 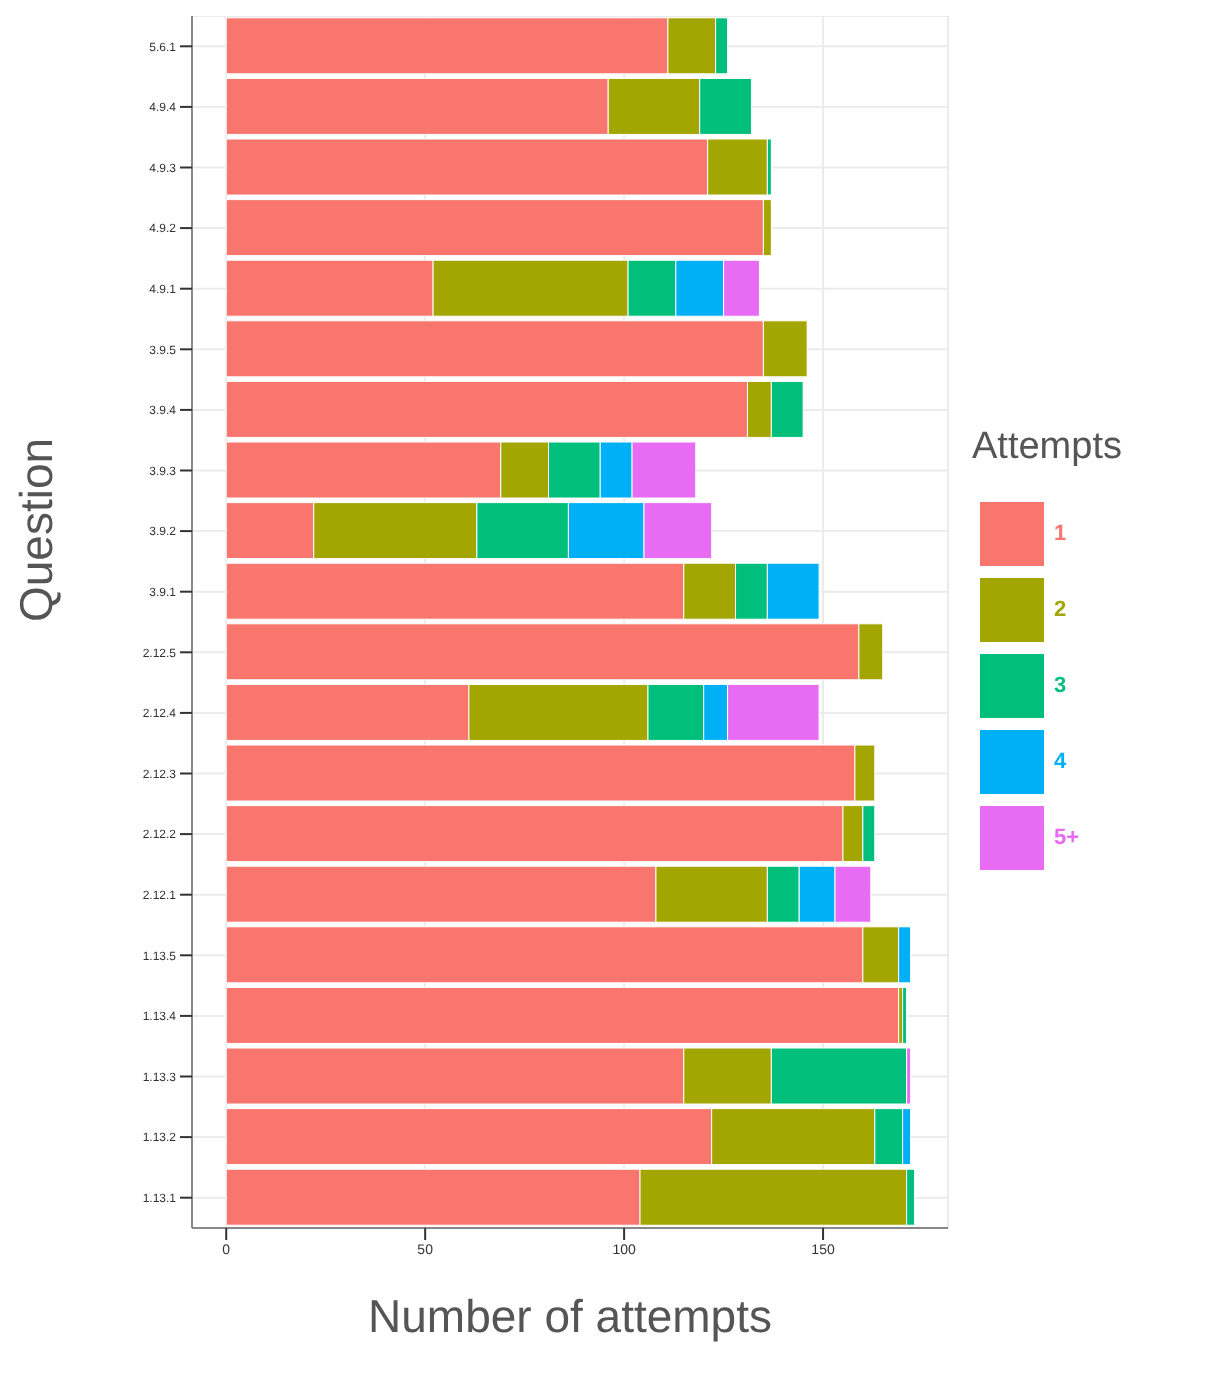 I want to click on text: 1, so click(x=1060, y=535).